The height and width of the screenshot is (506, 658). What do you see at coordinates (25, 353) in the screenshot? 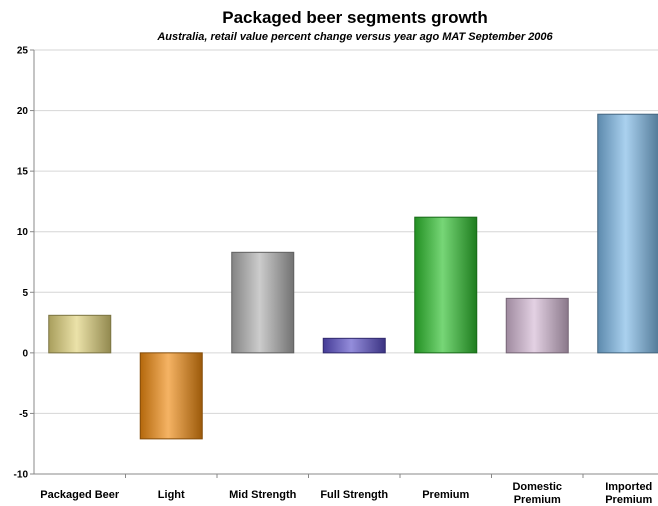
I see `y-tick-label: 0` at bounding box center [25, 353].